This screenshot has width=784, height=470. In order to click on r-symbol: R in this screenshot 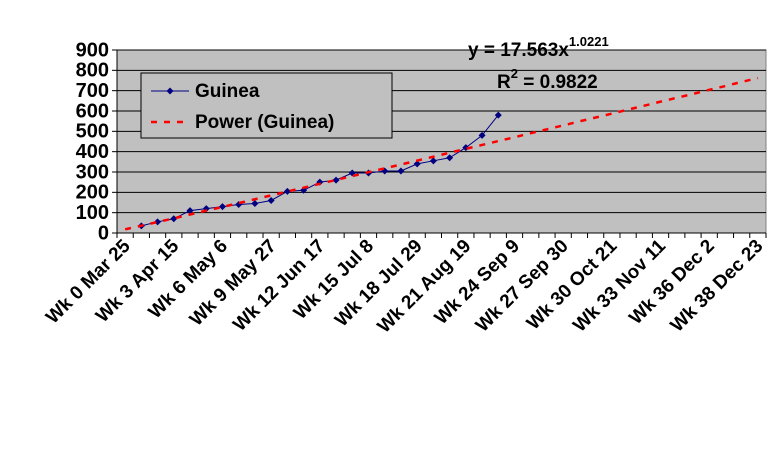, I will do `click(504, 82)`.